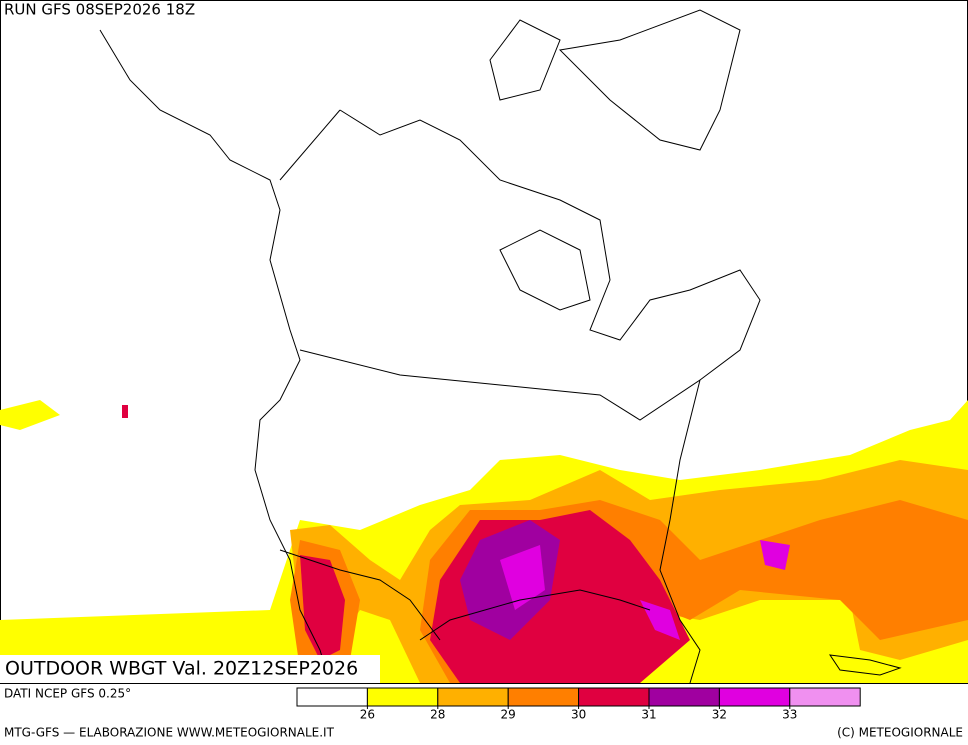 The height and width of the screenshot is (745, 968). I want to click on footer-right: (C) METEOGIORNALE, so click(900, 733).